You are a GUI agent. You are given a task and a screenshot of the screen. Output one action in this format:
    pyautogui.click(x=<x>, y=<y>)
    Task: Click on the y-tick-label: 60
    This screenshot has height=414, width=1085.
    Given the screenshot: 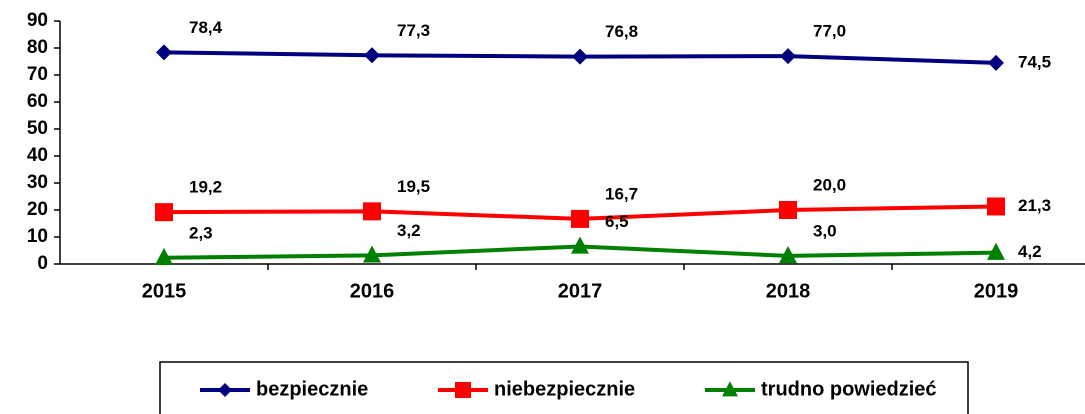 What is the action you would take?
    pyautogui.click(x=37, y=101)
    